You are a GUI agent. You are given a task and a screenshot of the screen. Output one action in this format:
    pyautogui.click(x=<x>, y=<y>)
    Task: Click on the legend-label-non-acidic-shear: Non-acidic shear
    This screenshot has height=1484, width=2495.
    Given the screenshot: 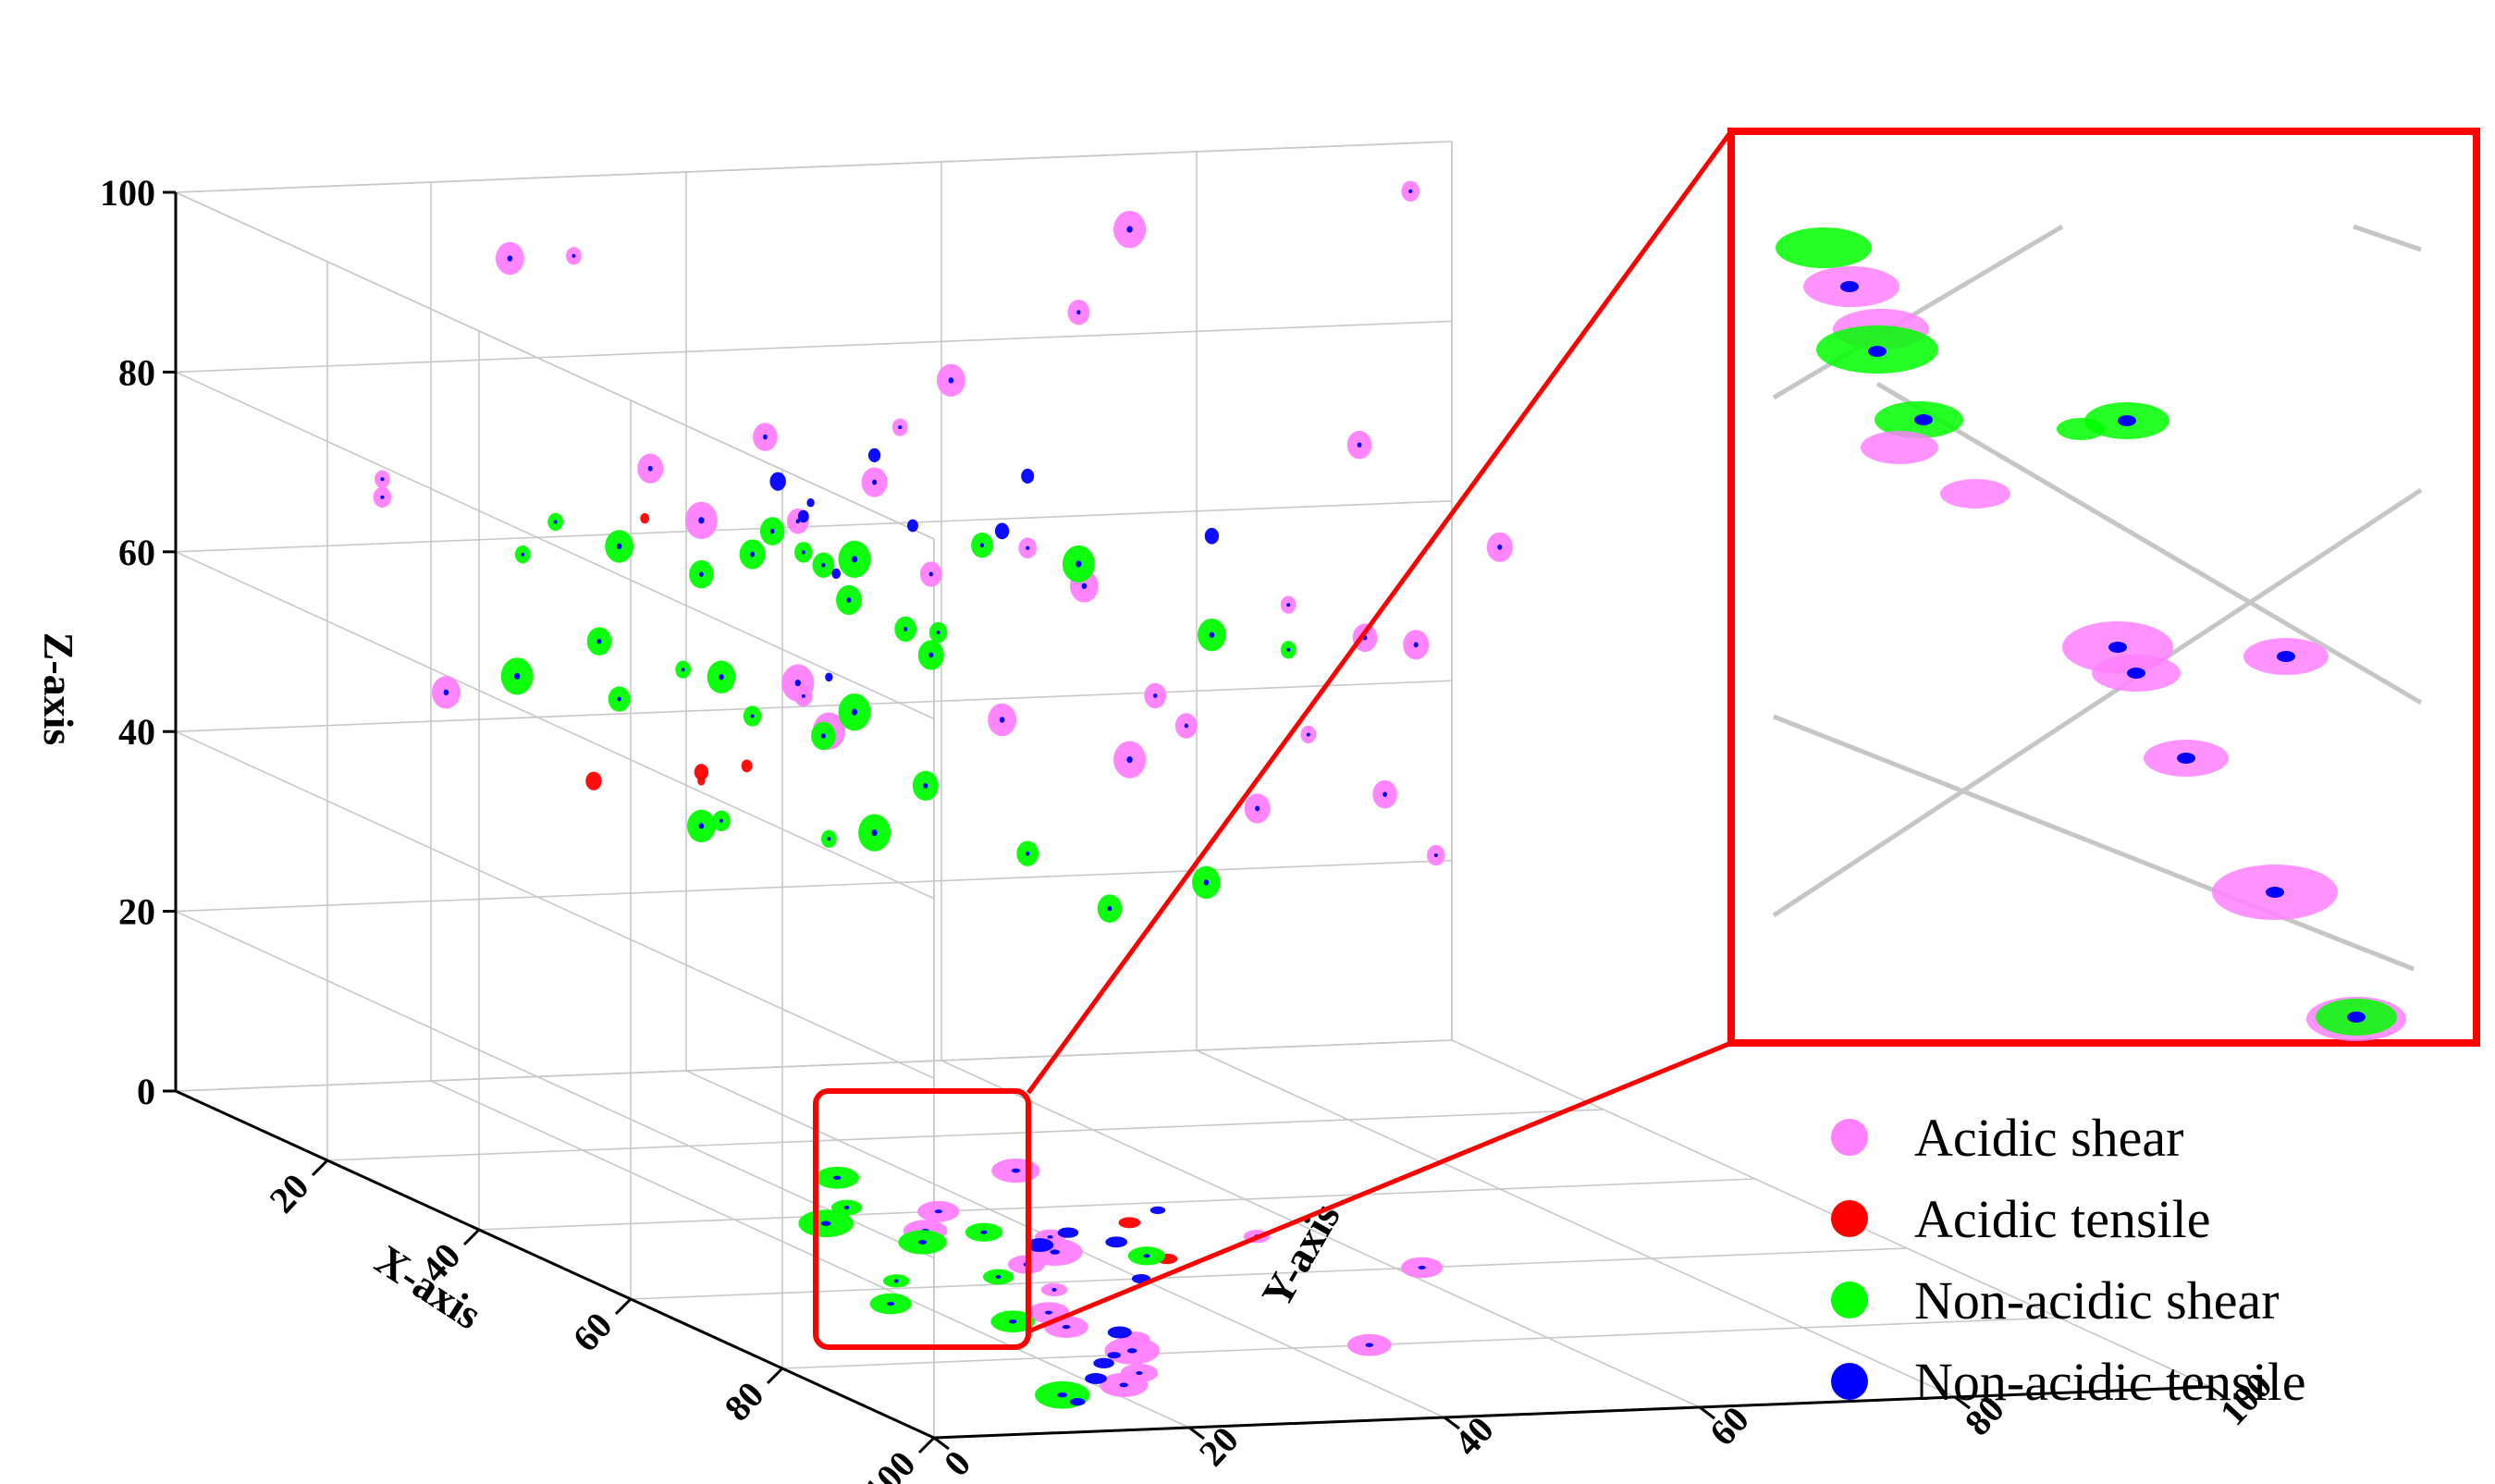 What is the action you would take?
    pyautogui.click(x=2097, y=1300)
    